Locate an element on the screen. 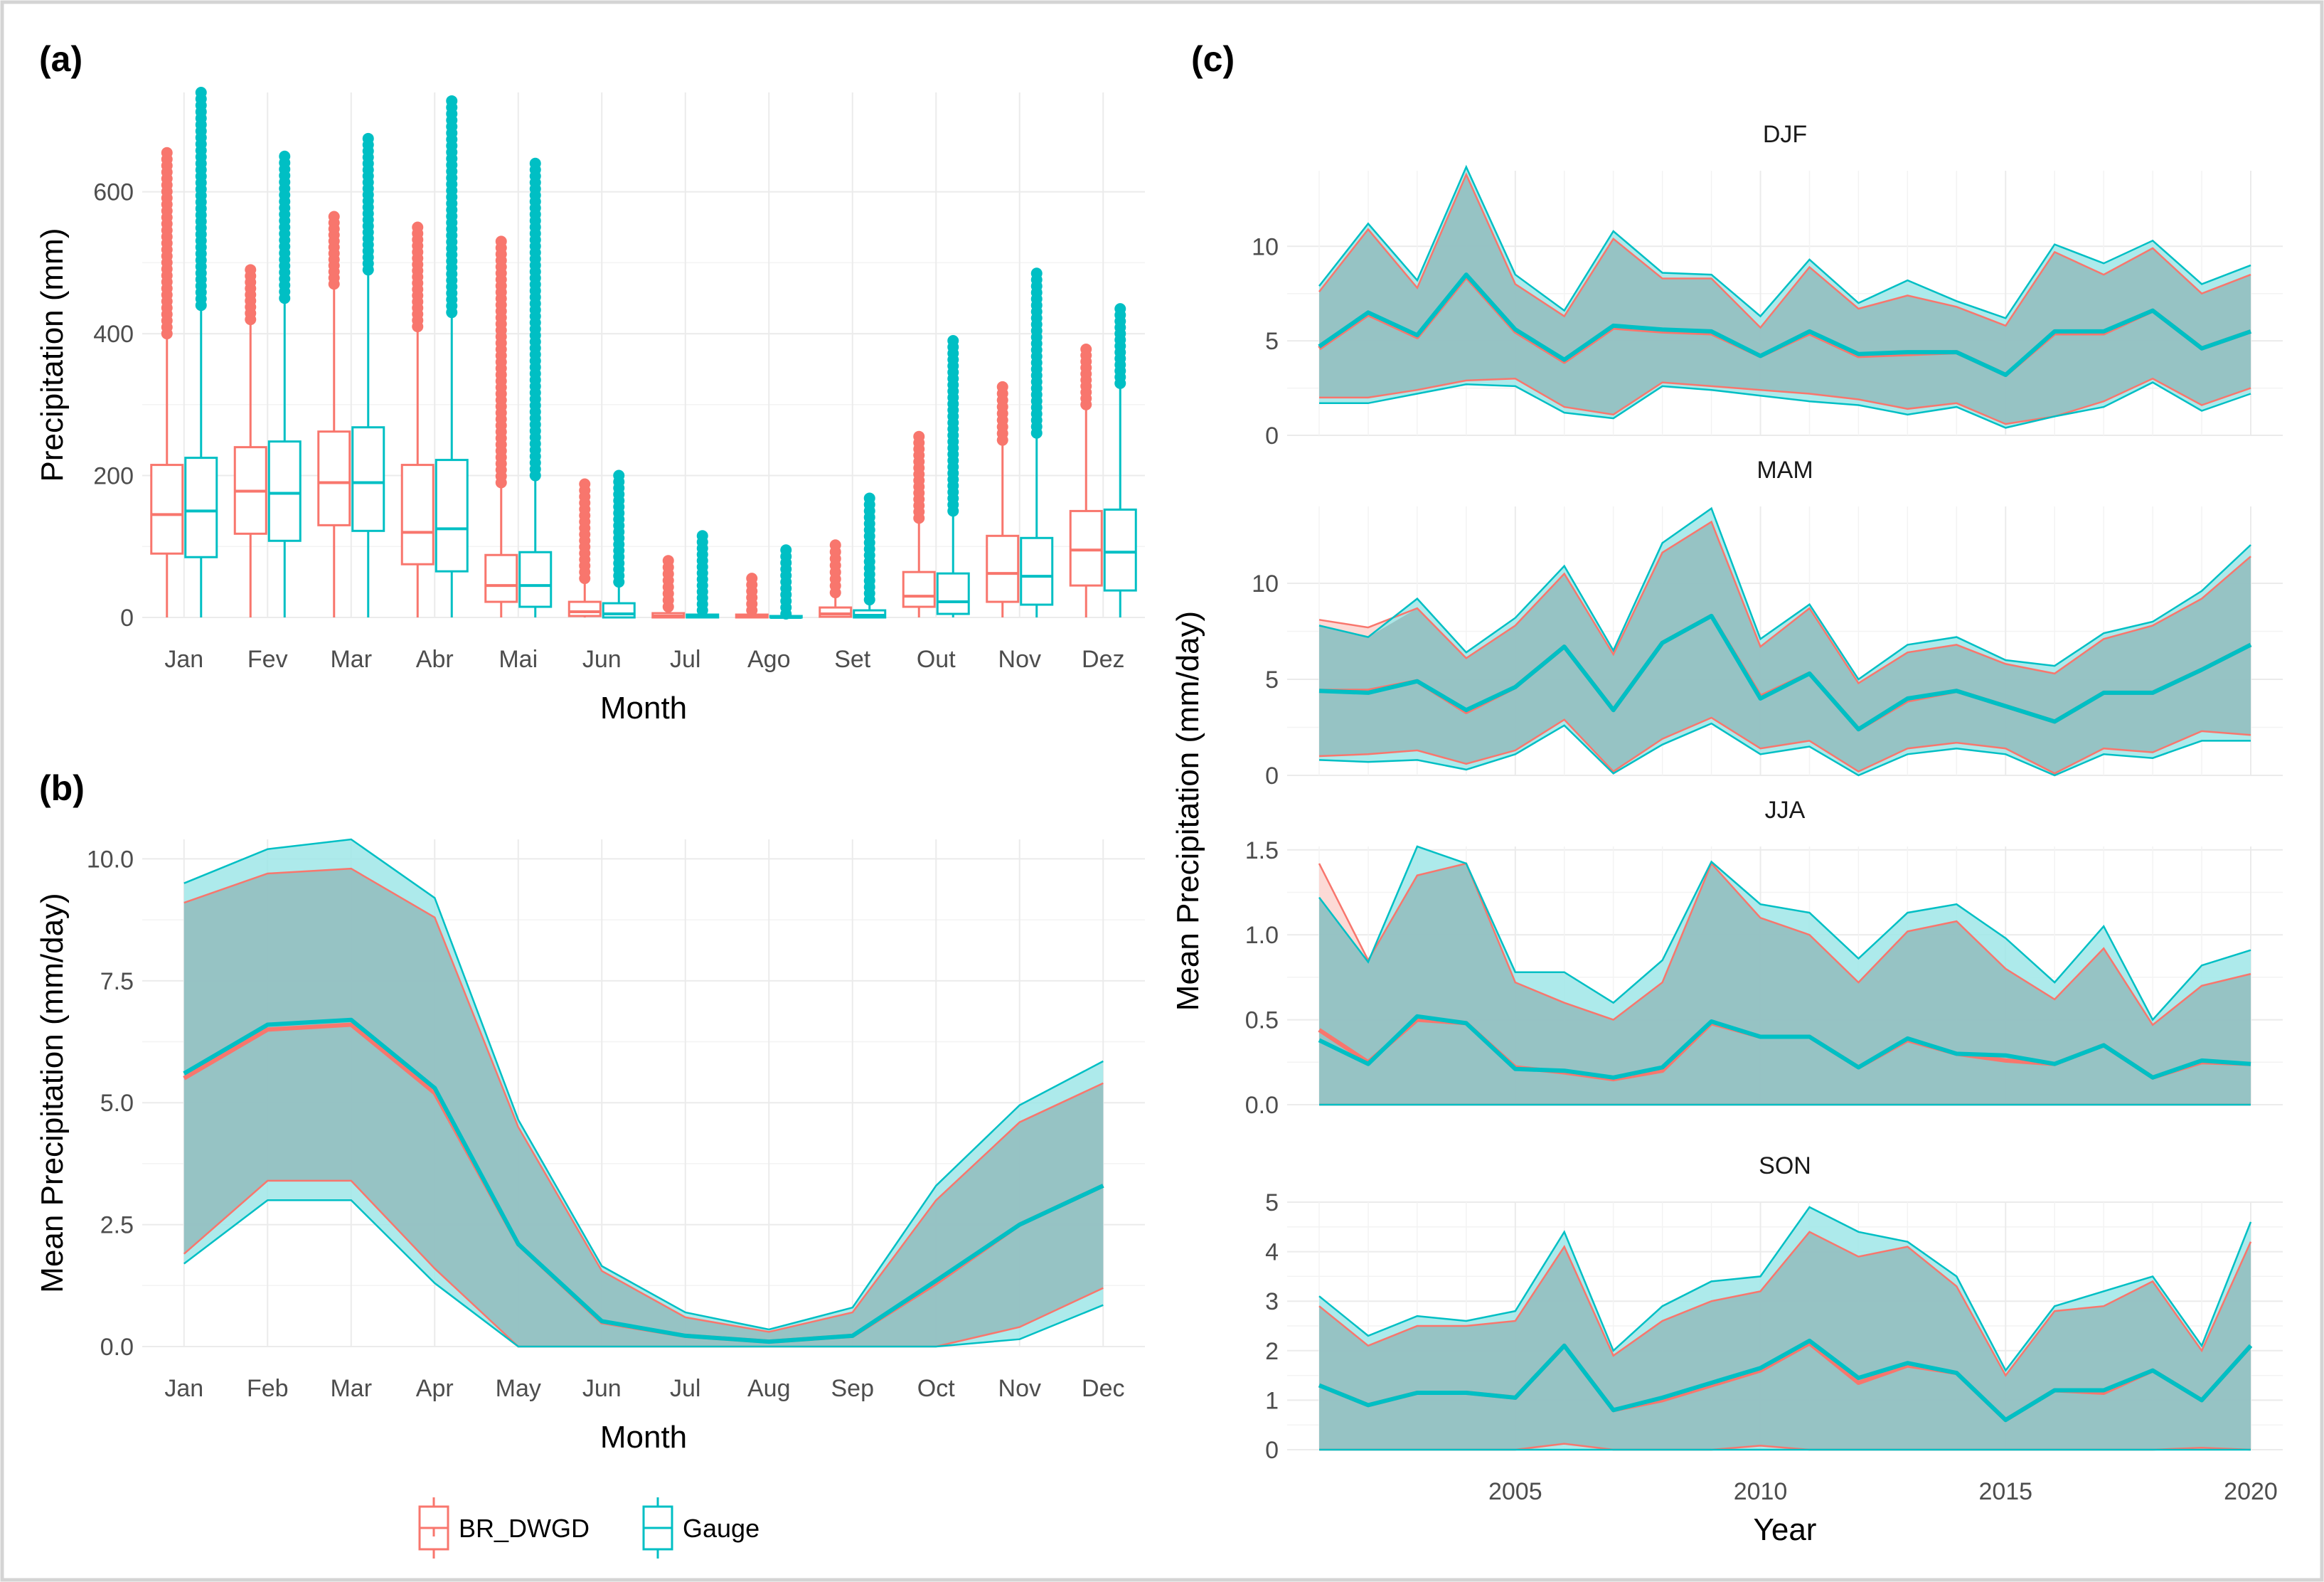 The width and height of the screenshot is (2324, 1582). a-xtick-label: Mai is located at coordinates (519, 659).